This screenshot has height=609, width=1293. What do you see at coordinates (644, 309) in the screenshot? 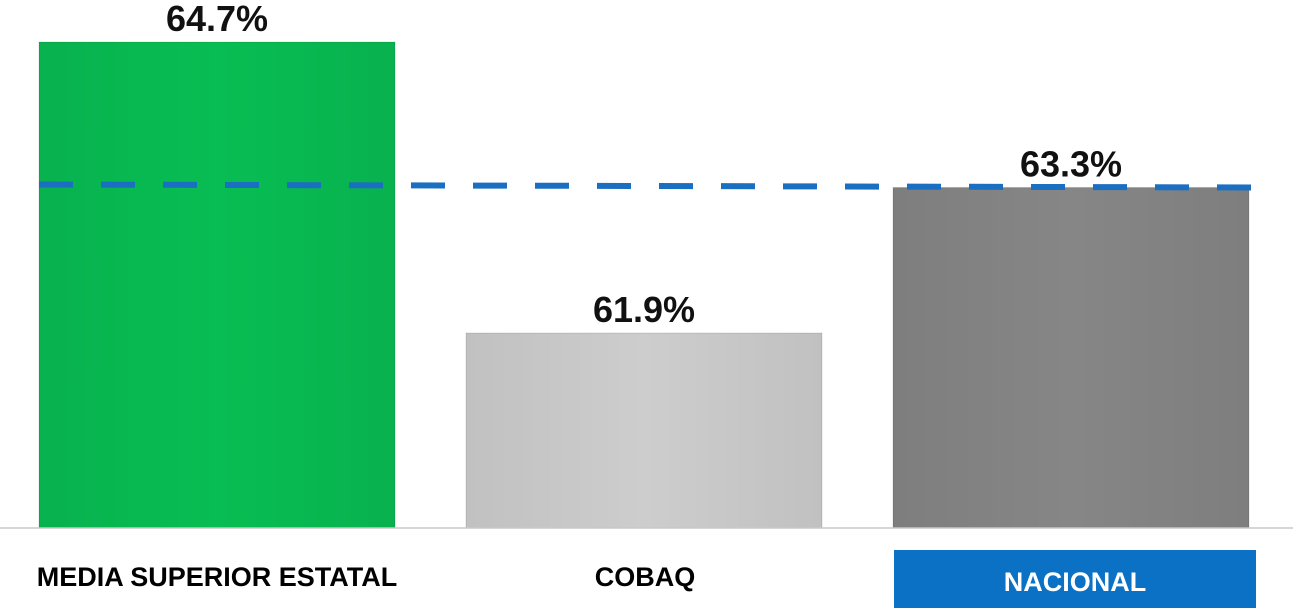
I see `value-label-cobaq: 61.9%` at bounding box center [644, 309].